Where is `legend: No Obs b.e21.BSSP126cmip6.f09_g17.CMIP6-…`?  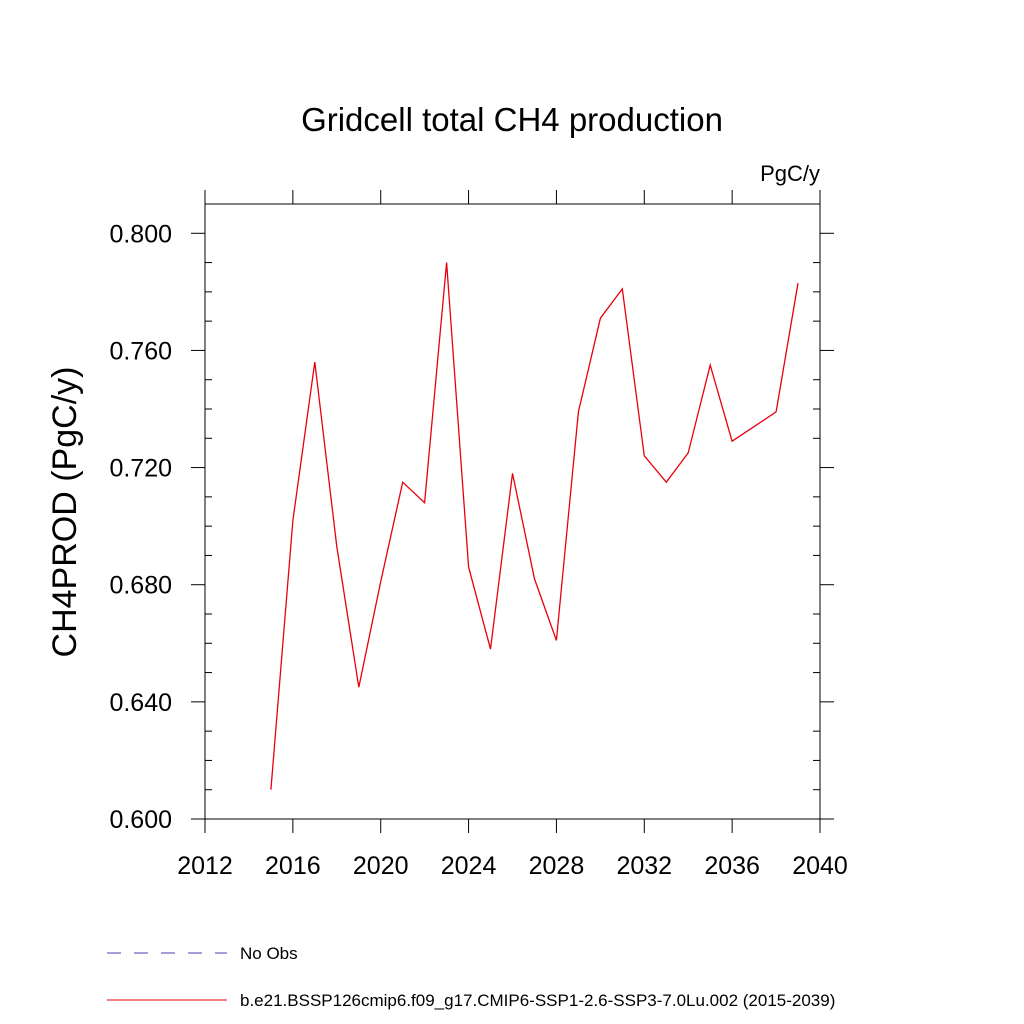 legend: No Obs b.e21.BSSP126cmip6.f09_g17.CMIP6-… is located at coordinates (471, 977).